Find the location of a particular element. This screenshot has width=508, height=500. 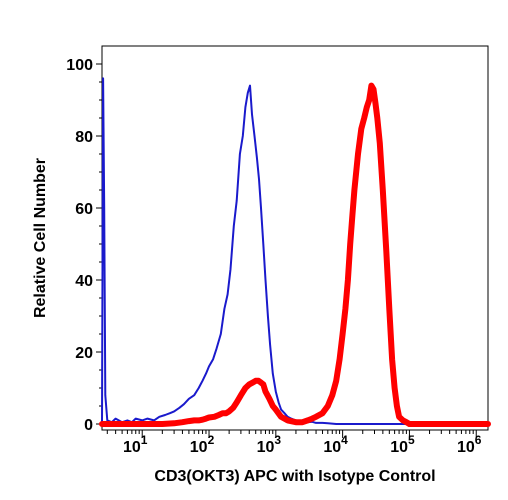

x-tick-label: 10¹ is located at coordinates (135, 444).